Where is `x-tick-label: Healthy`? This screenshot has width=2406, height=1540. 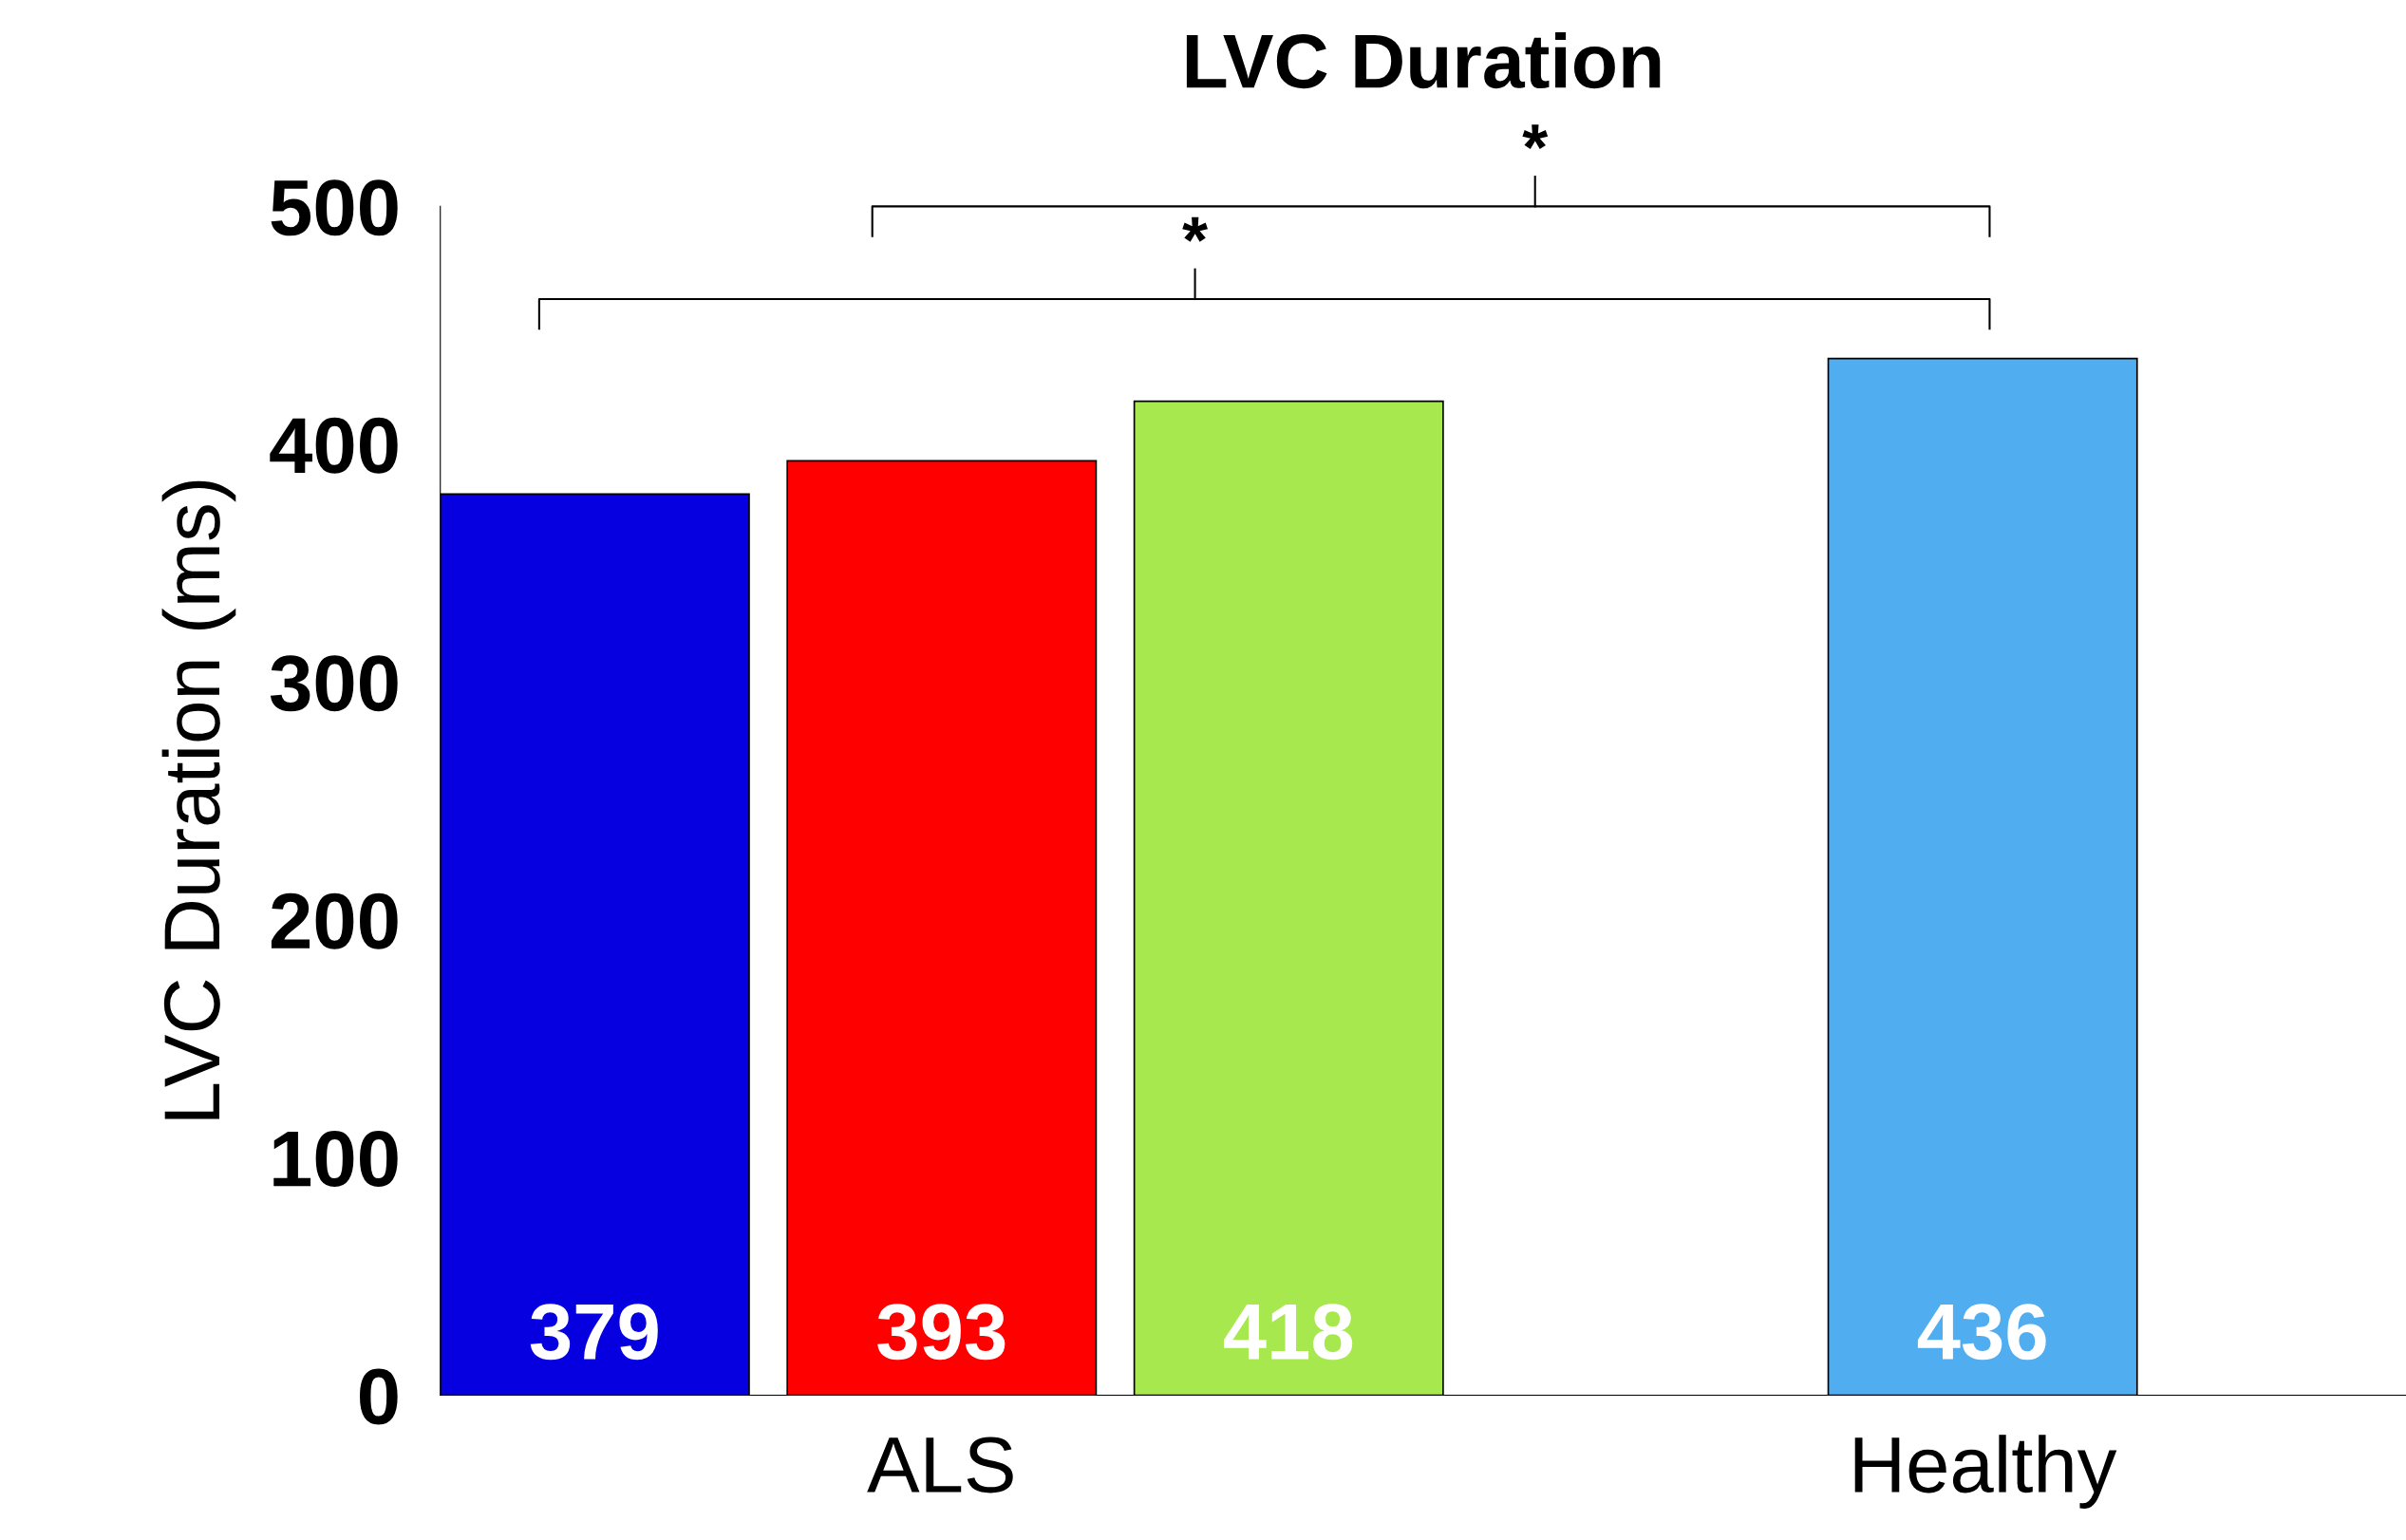
x-tick-label: Healthy is located at coordinates (1986, 1472).